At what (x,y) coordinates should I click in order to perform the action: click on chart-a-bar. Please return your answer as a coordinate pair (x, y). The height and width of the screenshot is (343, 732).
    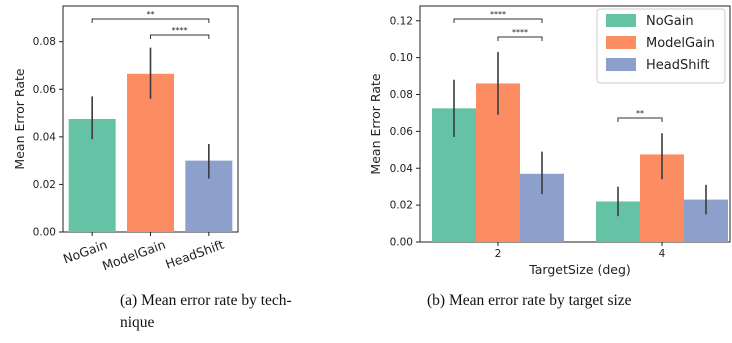
    Looking at the image, I should click on (150, 152).